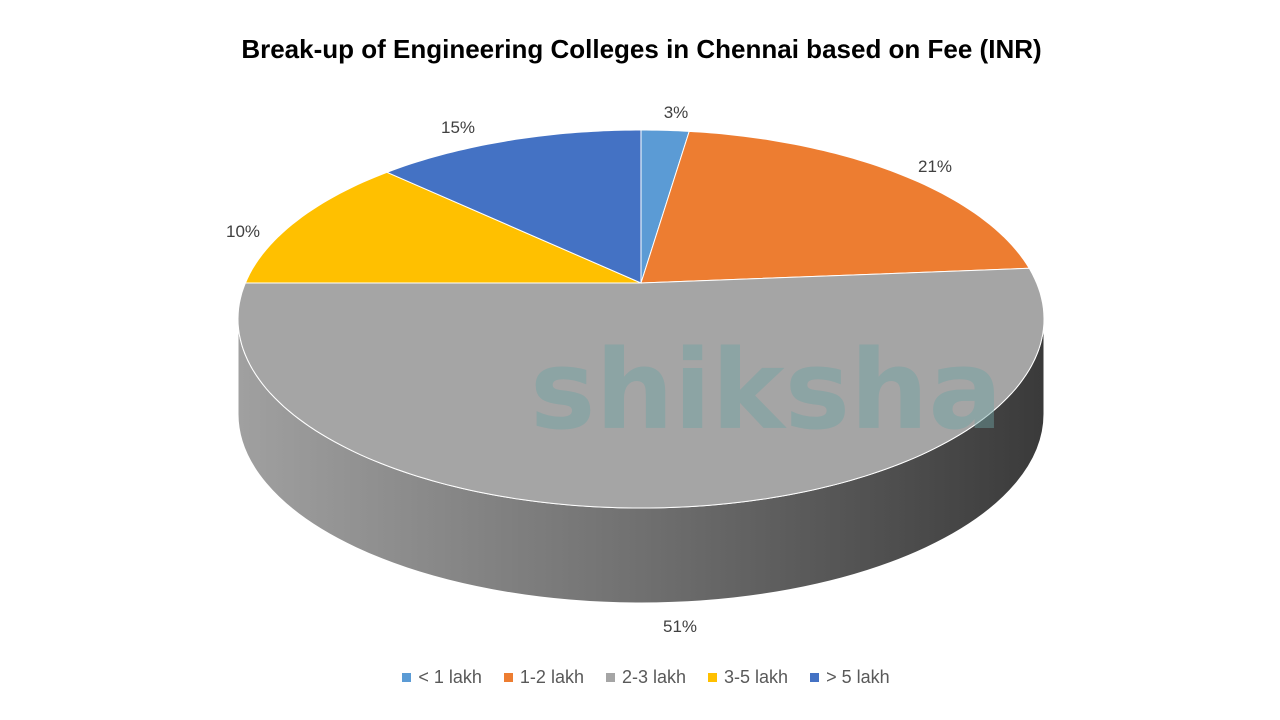  What do you see at coordinates (766, 390) in the screenshot?
I see `watermark-logo: shiksha` at bounding box center [766, 390].